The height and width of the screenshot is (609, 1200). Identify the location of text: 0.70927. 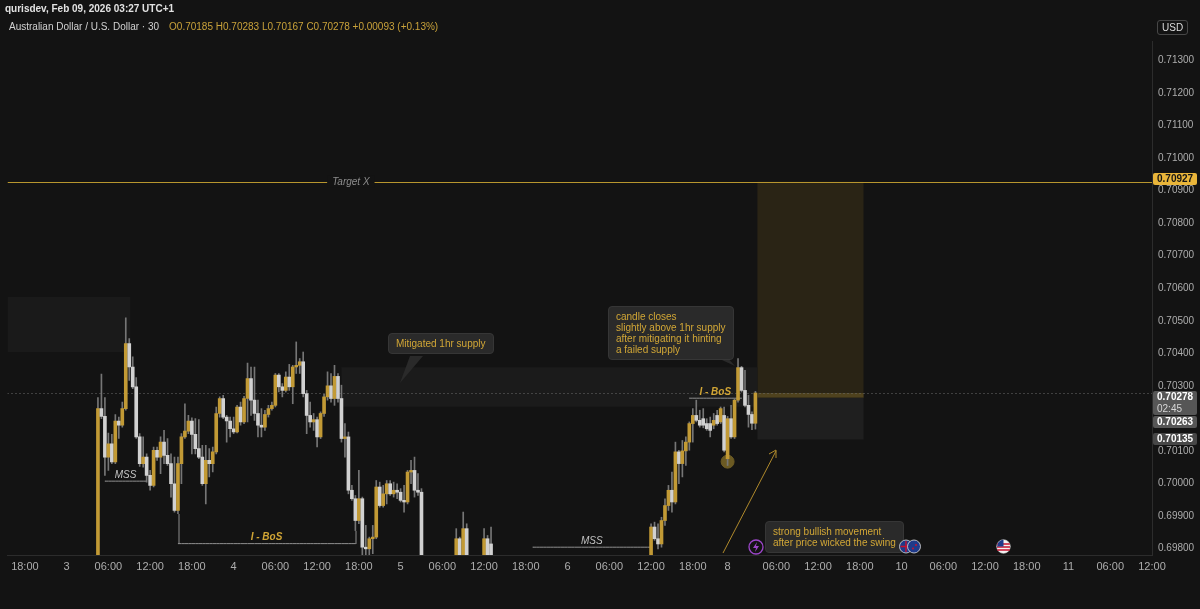
(1176, 179).